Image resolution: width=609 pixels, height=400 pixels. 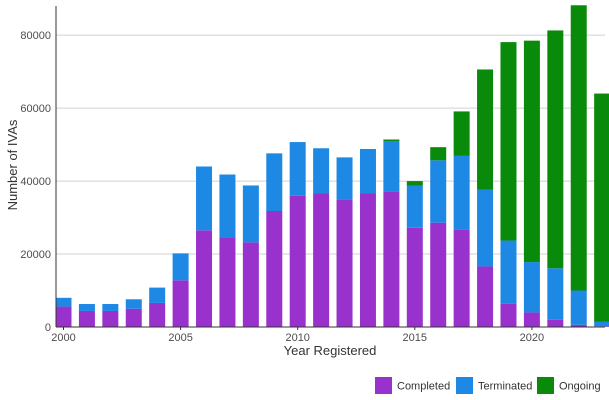 What do you see at coordinates (485, 129) in the screenshot?
I see `bar-ongoing-2018` at bounding box center [485, 129].